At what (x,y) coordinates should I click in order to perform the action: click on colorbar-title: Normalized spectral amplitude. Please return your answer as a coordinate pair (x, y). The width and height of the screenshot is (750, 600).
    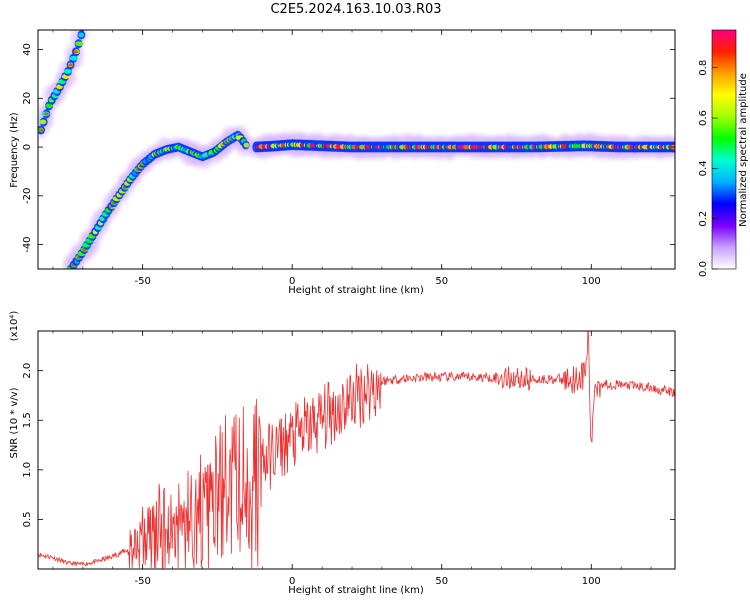
    Looking at the image, I should click on (743, 150).